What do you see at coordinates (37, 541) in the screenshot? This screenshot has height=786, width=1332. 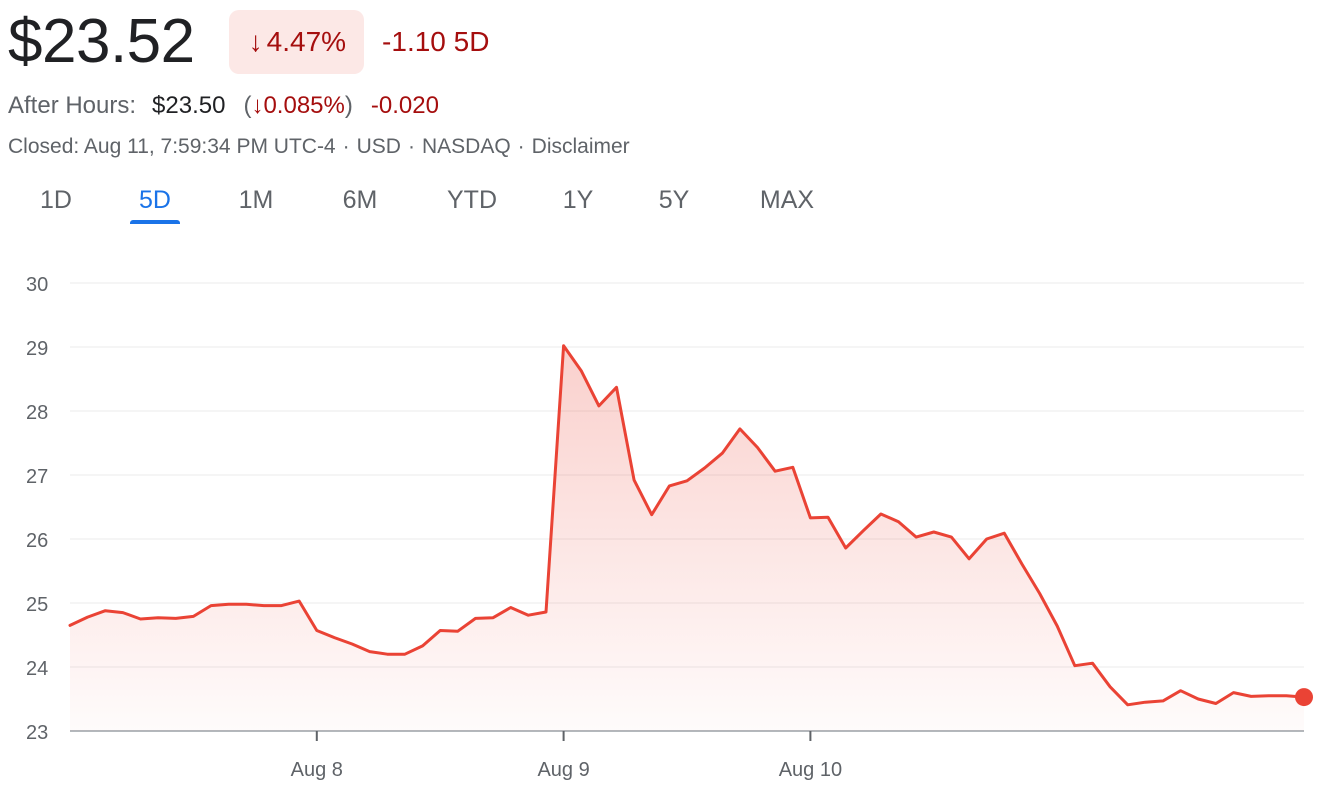 I see `y-tick-label: 26` at bounding box center [37, 541].